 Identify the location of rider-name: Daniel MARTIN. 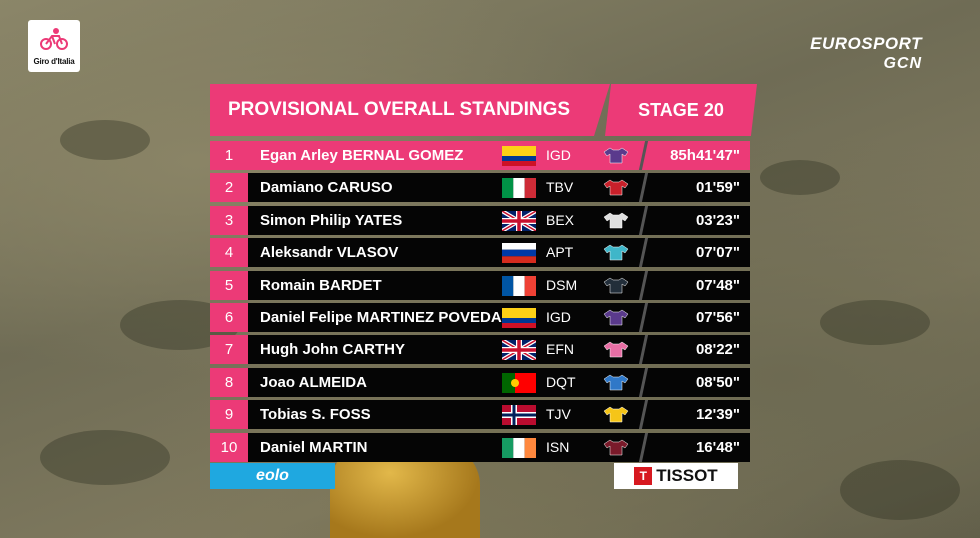
(314, 447).